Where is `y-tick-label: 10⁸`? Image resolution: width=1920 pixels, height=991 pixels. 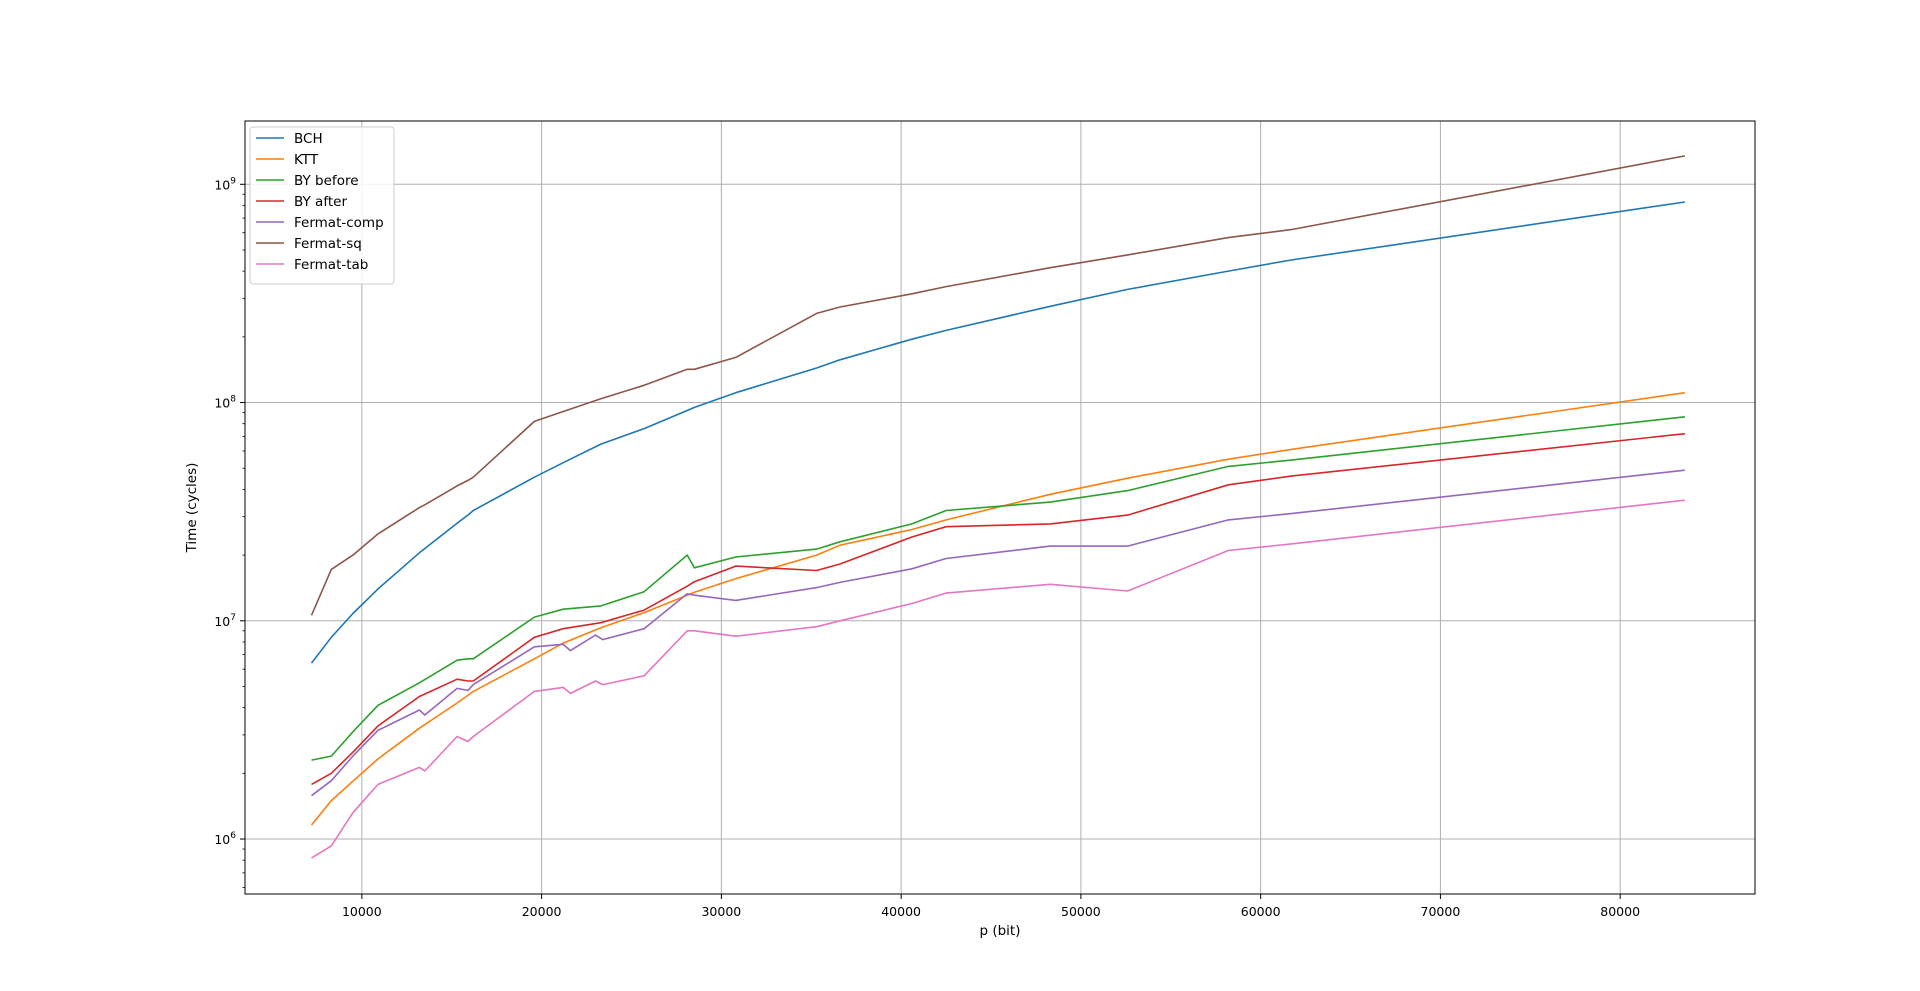 y-tick-label: 10⁸ is located at coordinates (225, 403).